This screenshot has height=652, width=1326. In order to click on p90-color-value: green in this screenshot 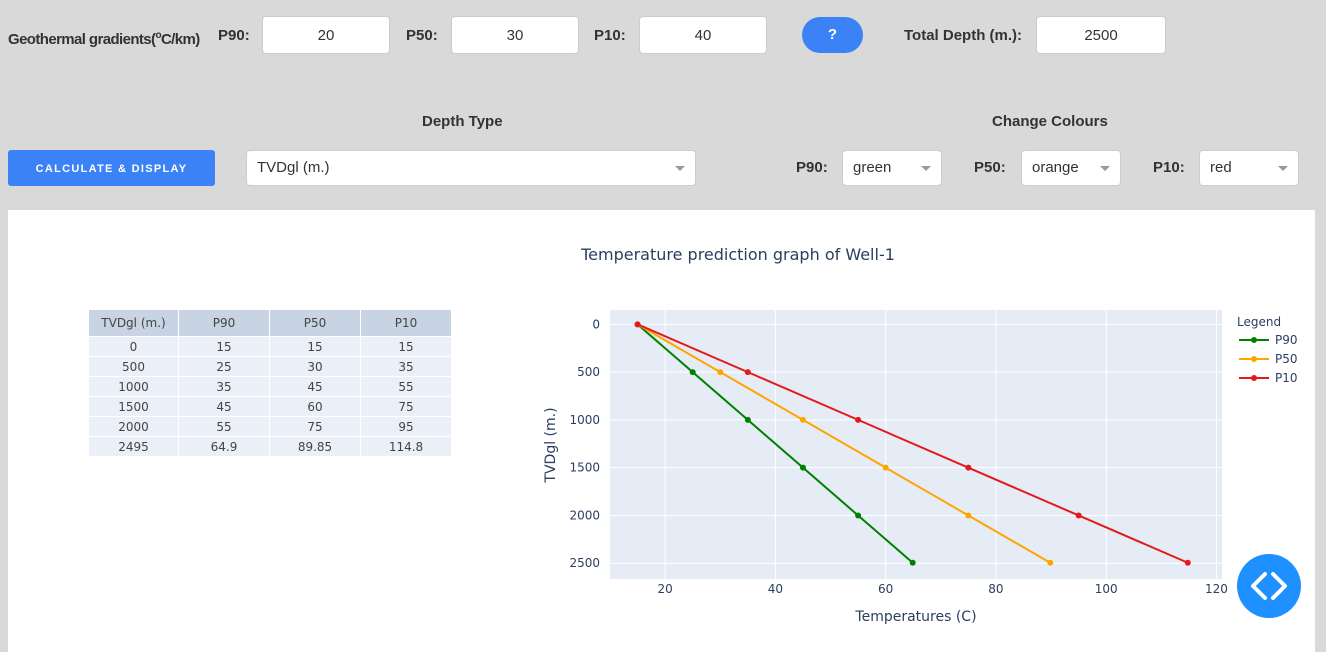, I will do `click(872, 167)`.